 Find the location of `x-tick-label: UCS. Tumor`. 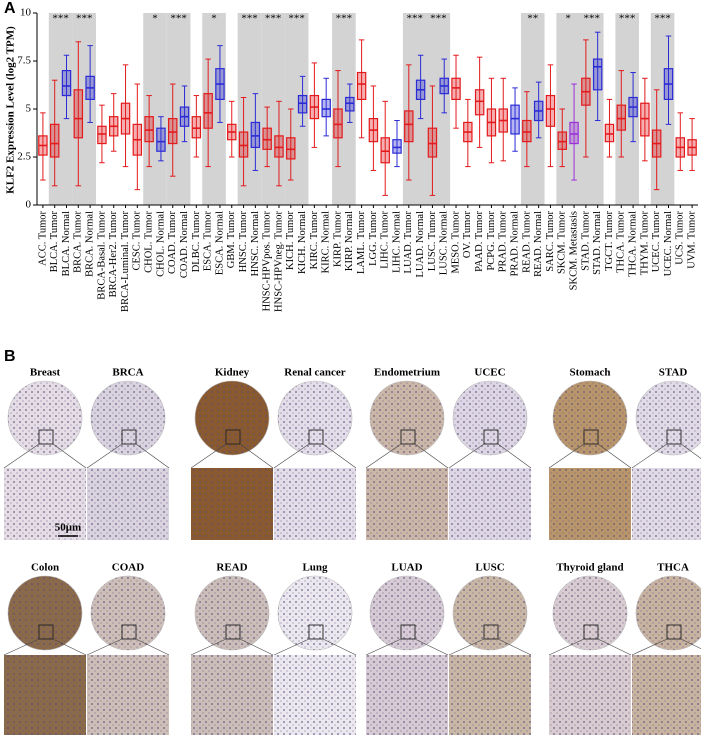

x-tick-label: UCS. Tumor is located at coordinates (680, 238).